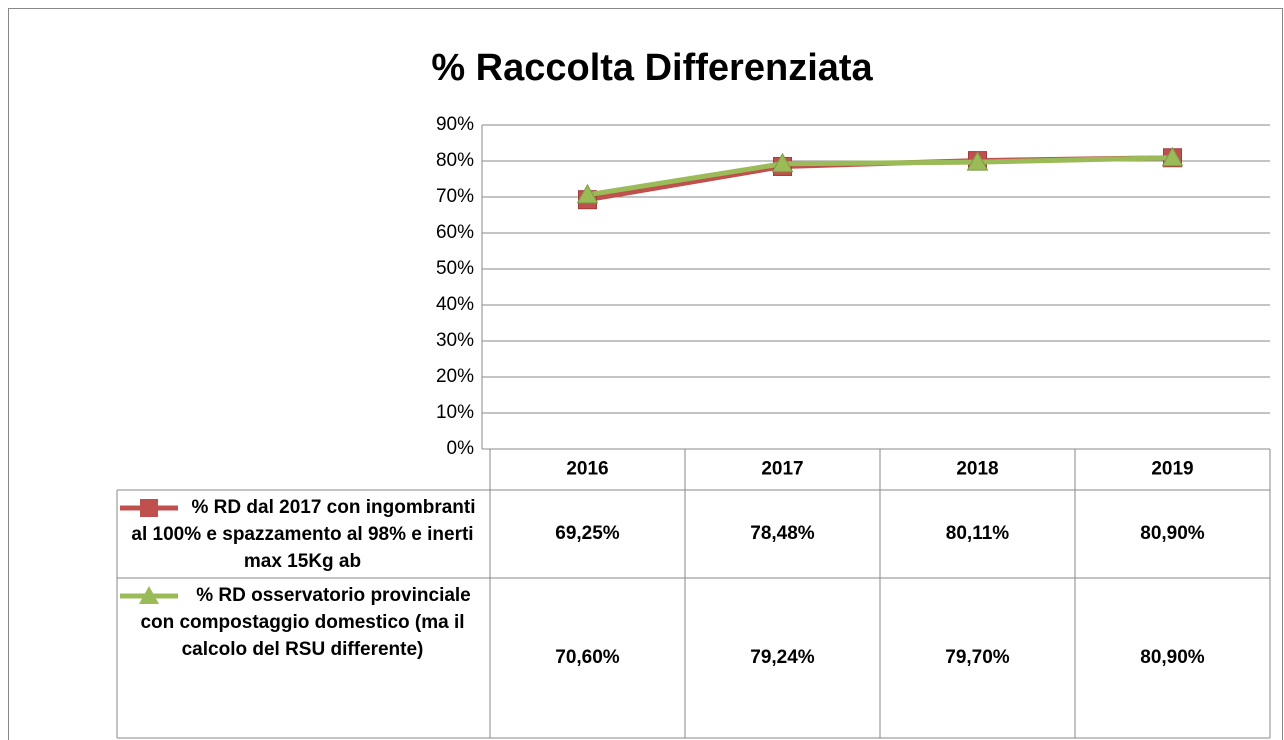  What do you see at coordinates (455, 124) in the screenshot?
I see `y-tick-label: 90%` at bounding box center [455, 124].